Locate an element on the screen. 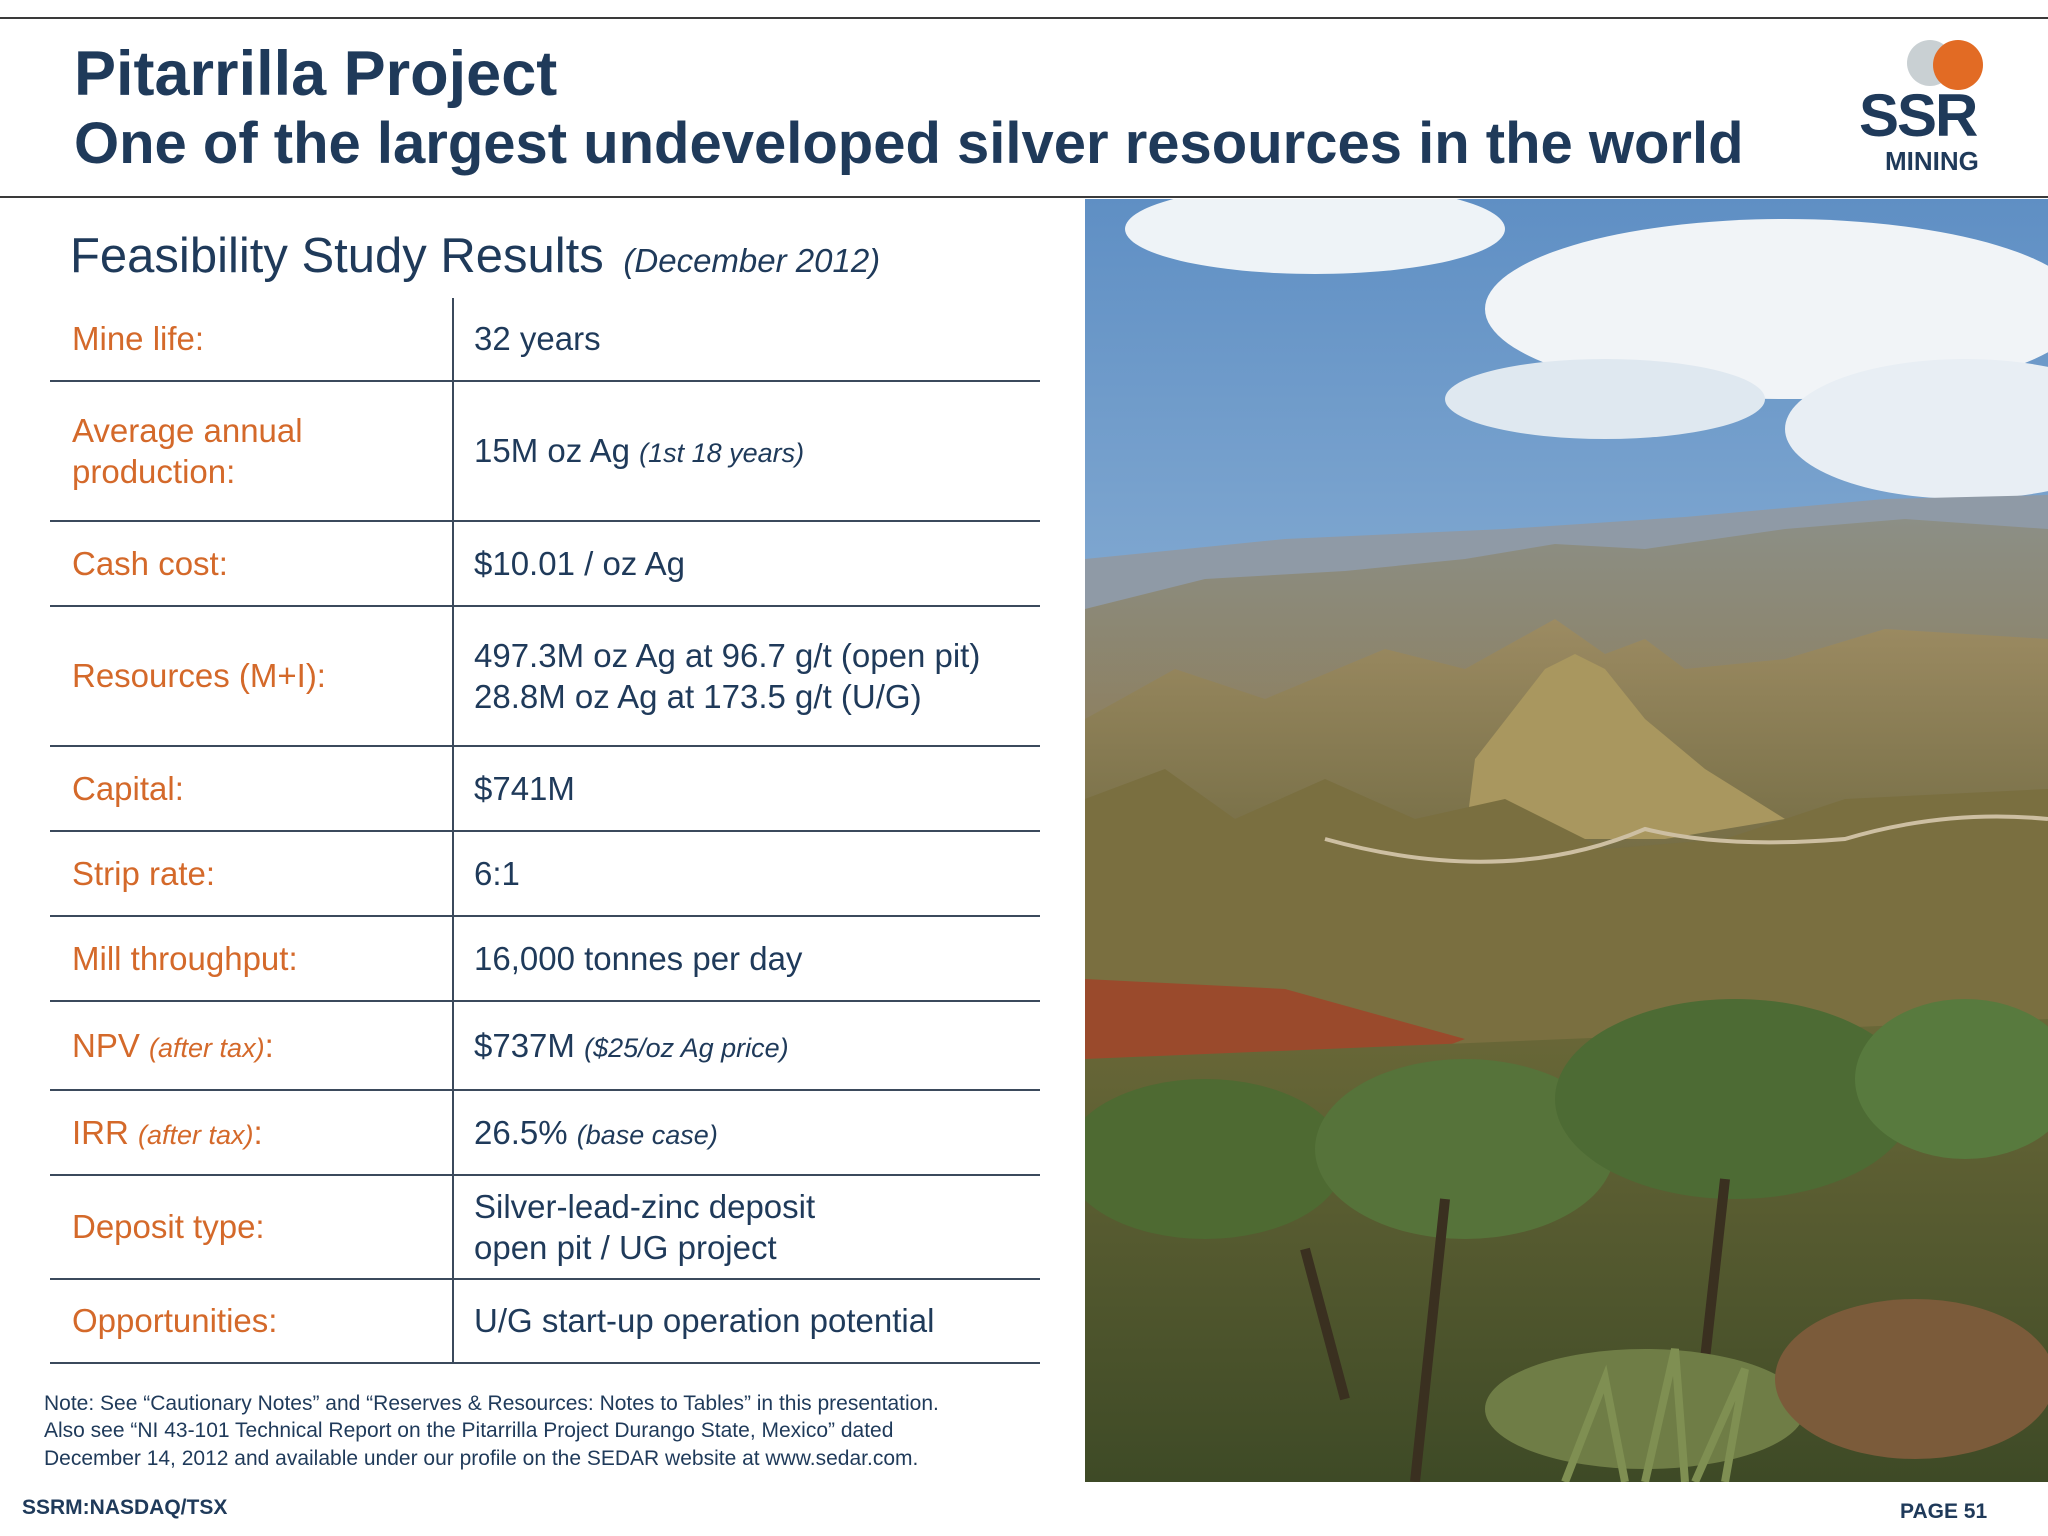  row-label-text: IRR is located at coordinates (100, 1132).